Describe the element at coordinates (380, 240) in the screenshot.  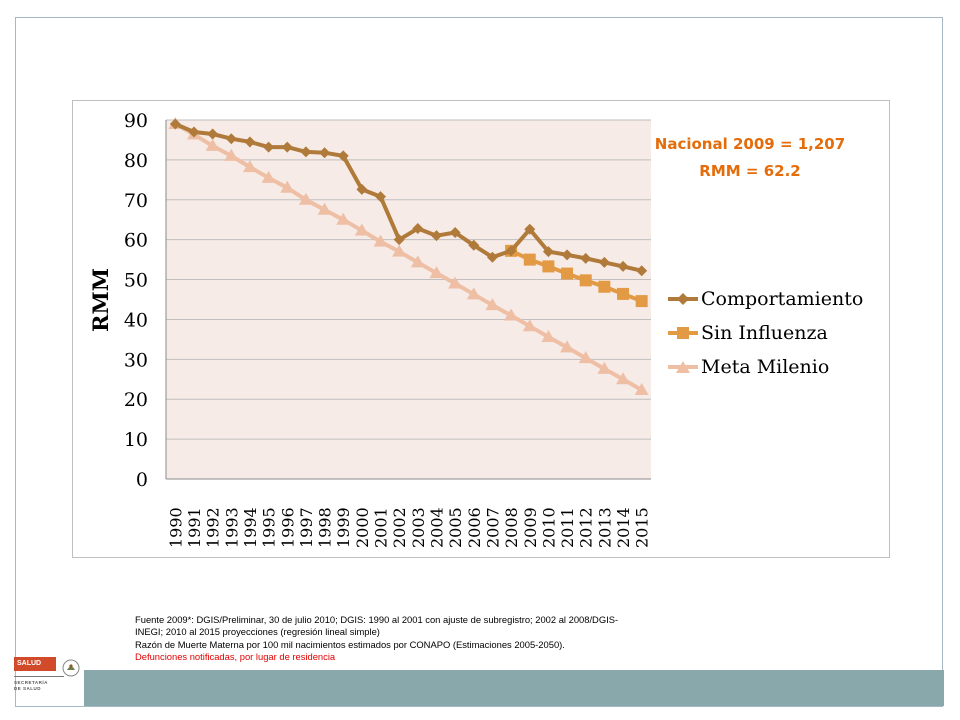
I see `marker-meta-milenio-2001` at that location.